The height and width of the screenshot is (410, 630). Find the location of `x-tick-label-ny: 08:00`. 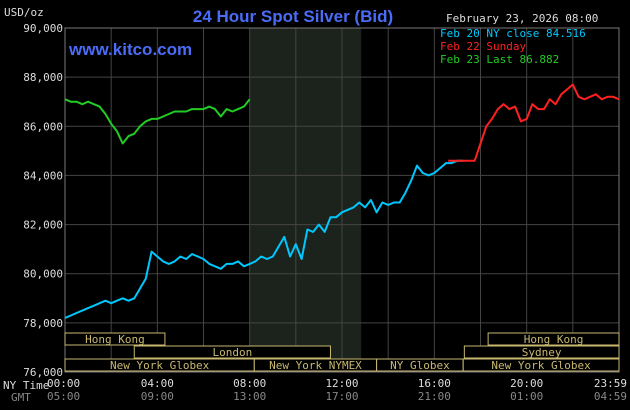

x-tick-label-ny: 08:00 is located at coordinates (249, 383).